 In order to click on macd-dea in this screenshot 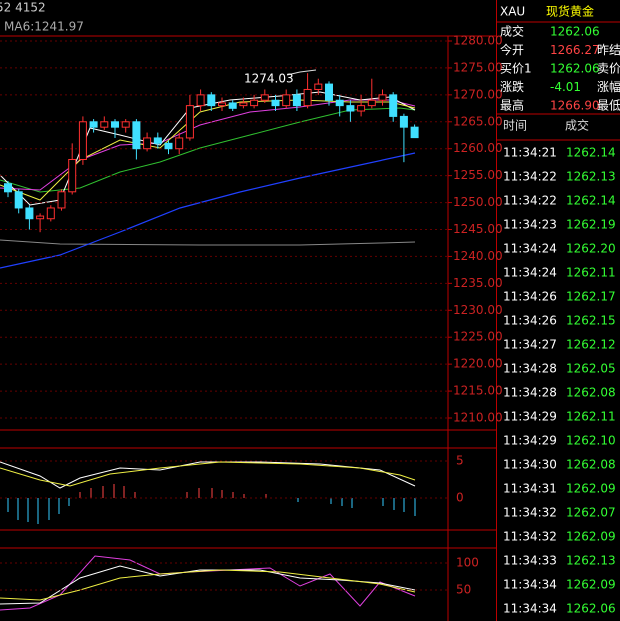, I will do `click(208, 474)`.